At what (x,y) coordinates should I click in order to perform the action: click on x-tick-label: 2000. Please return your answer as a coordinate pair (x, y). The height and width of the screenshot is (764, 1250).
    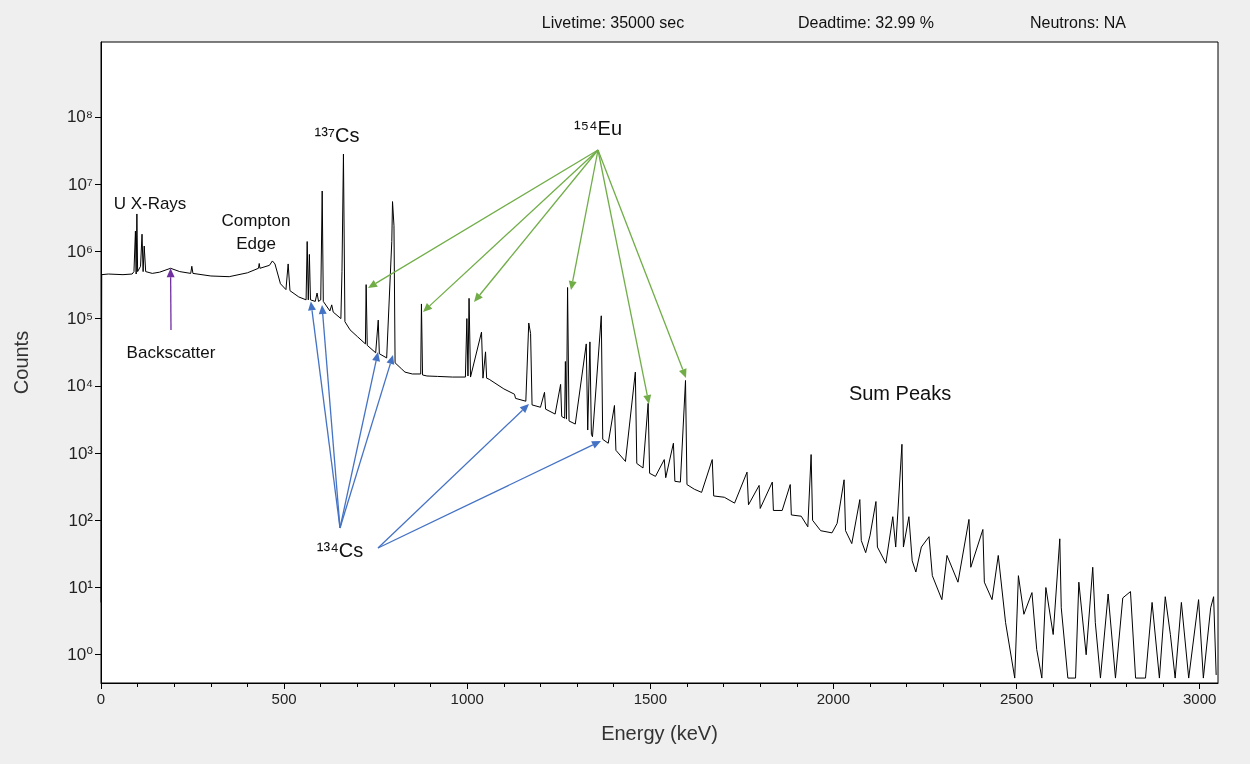
    Looking at the image, I should click on (833, 698).